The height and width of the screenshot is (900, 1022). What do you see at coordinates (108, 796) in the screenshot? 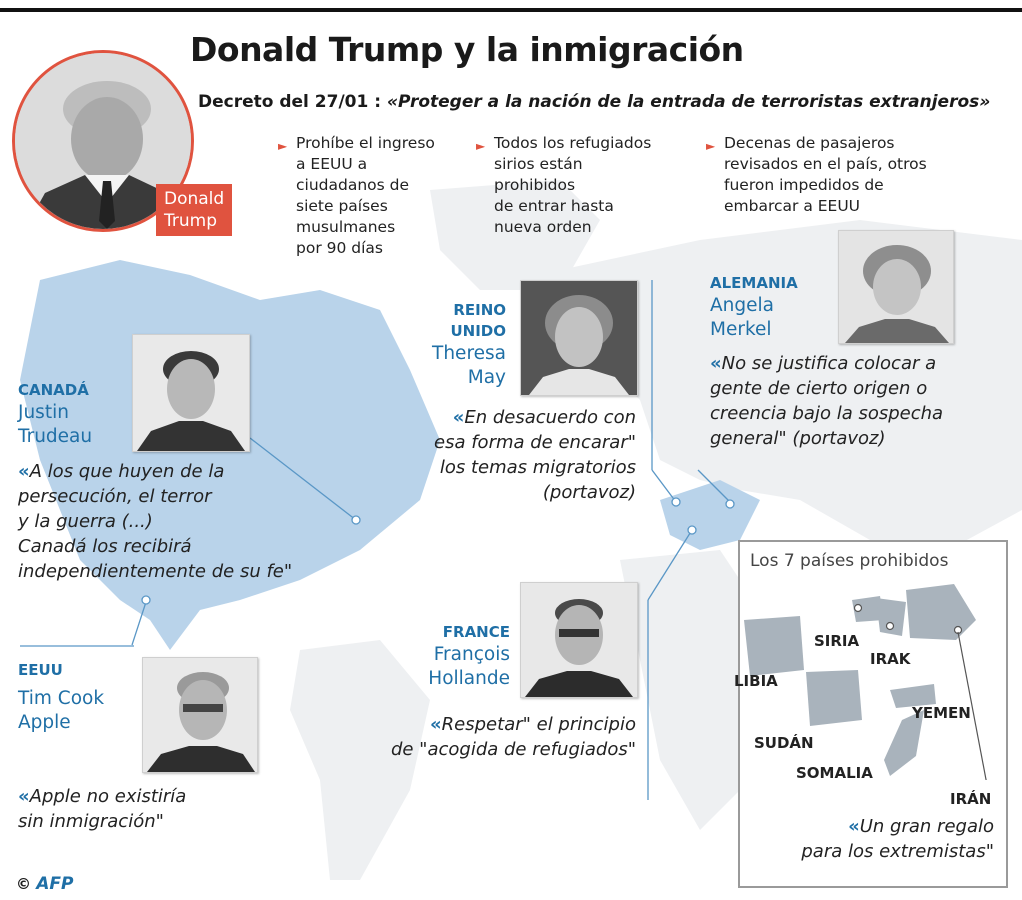
I see `quote-line: Apple no existiría` at bounding box center [108, 796].